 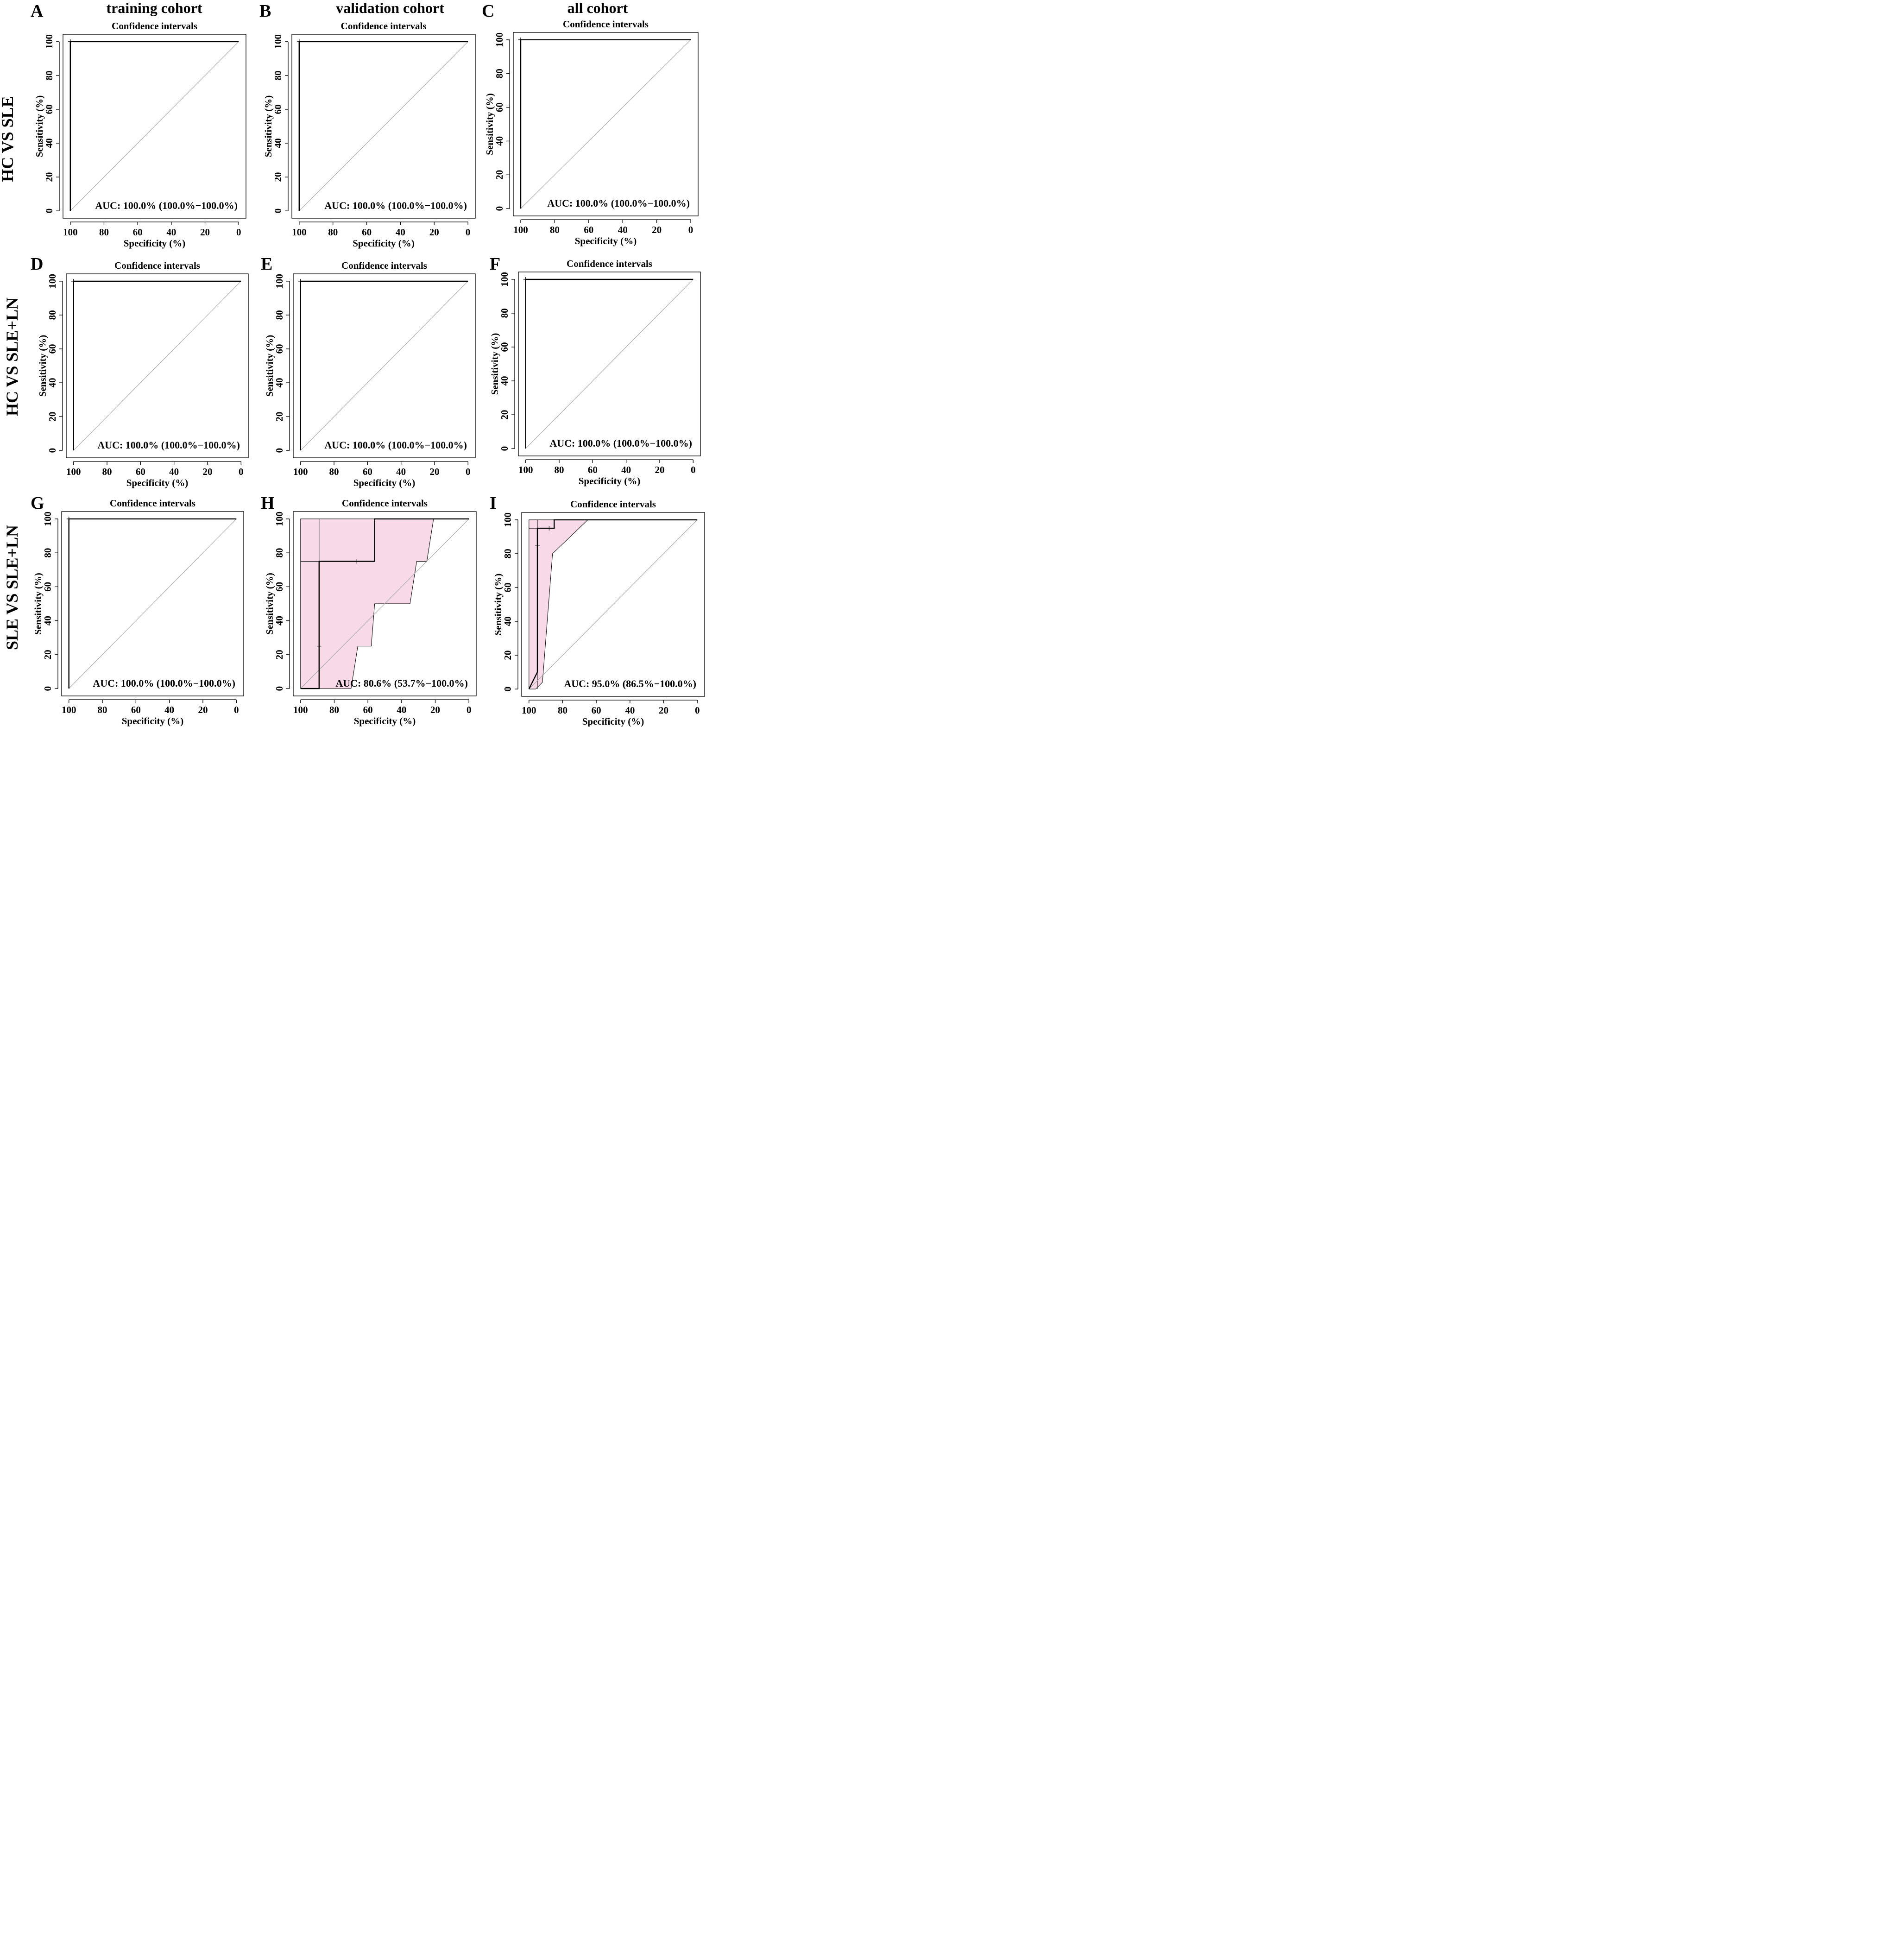 I want to click on auc-annotation: AUC: 80.6% (53.7%−100.0%), so click(x=401, y=683).